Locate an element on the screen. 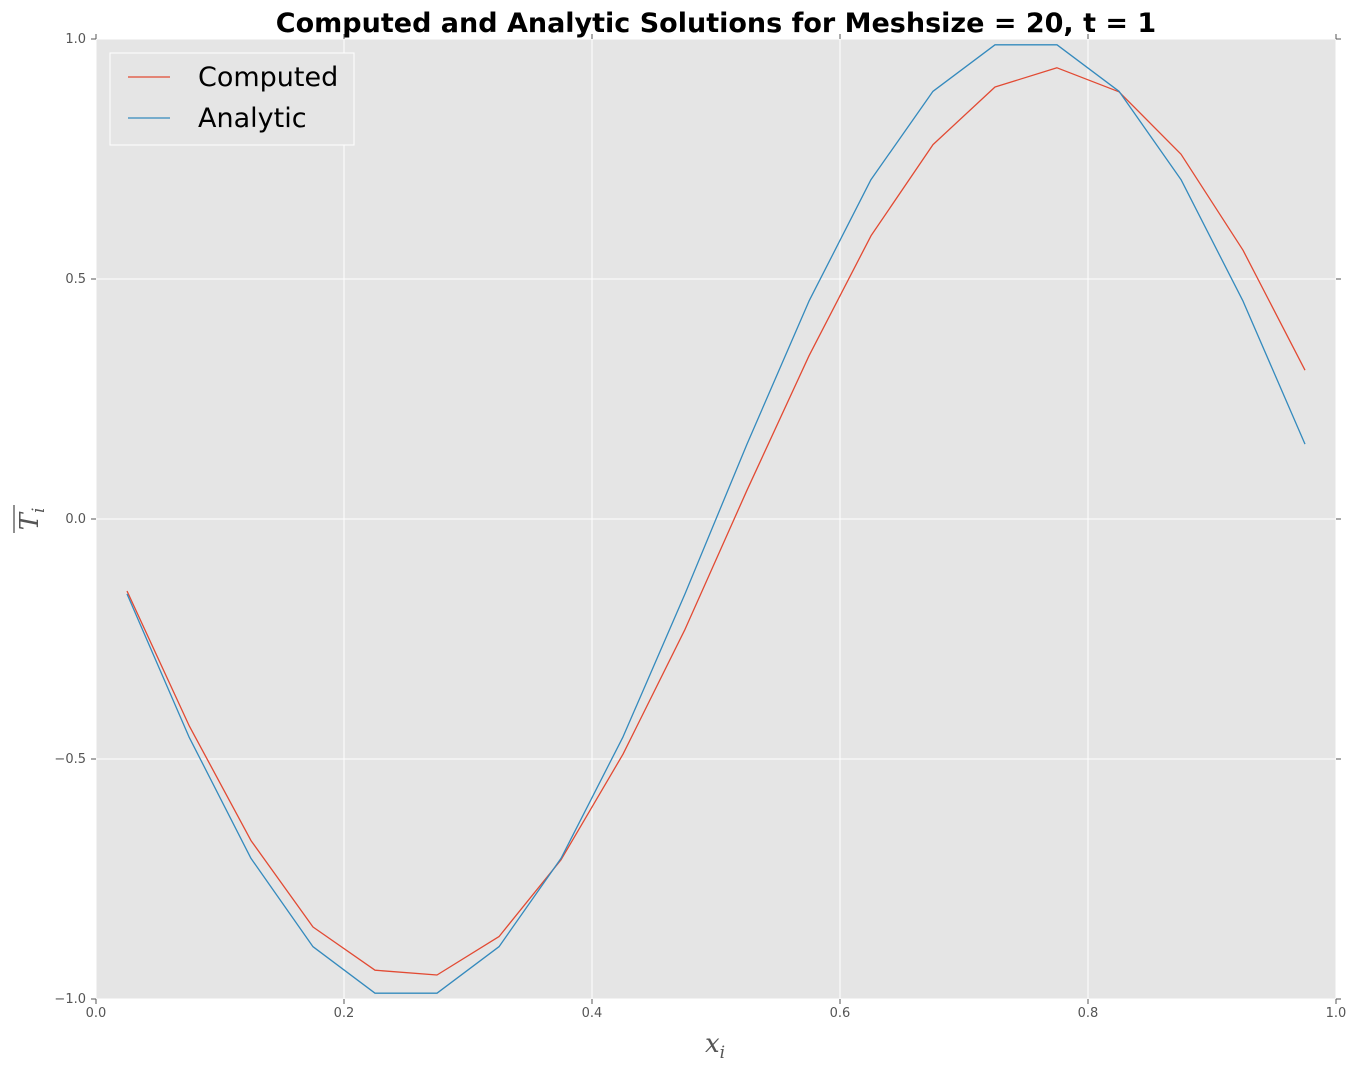  y-tick-label: 0.0 is located at coordinates (75, 519).